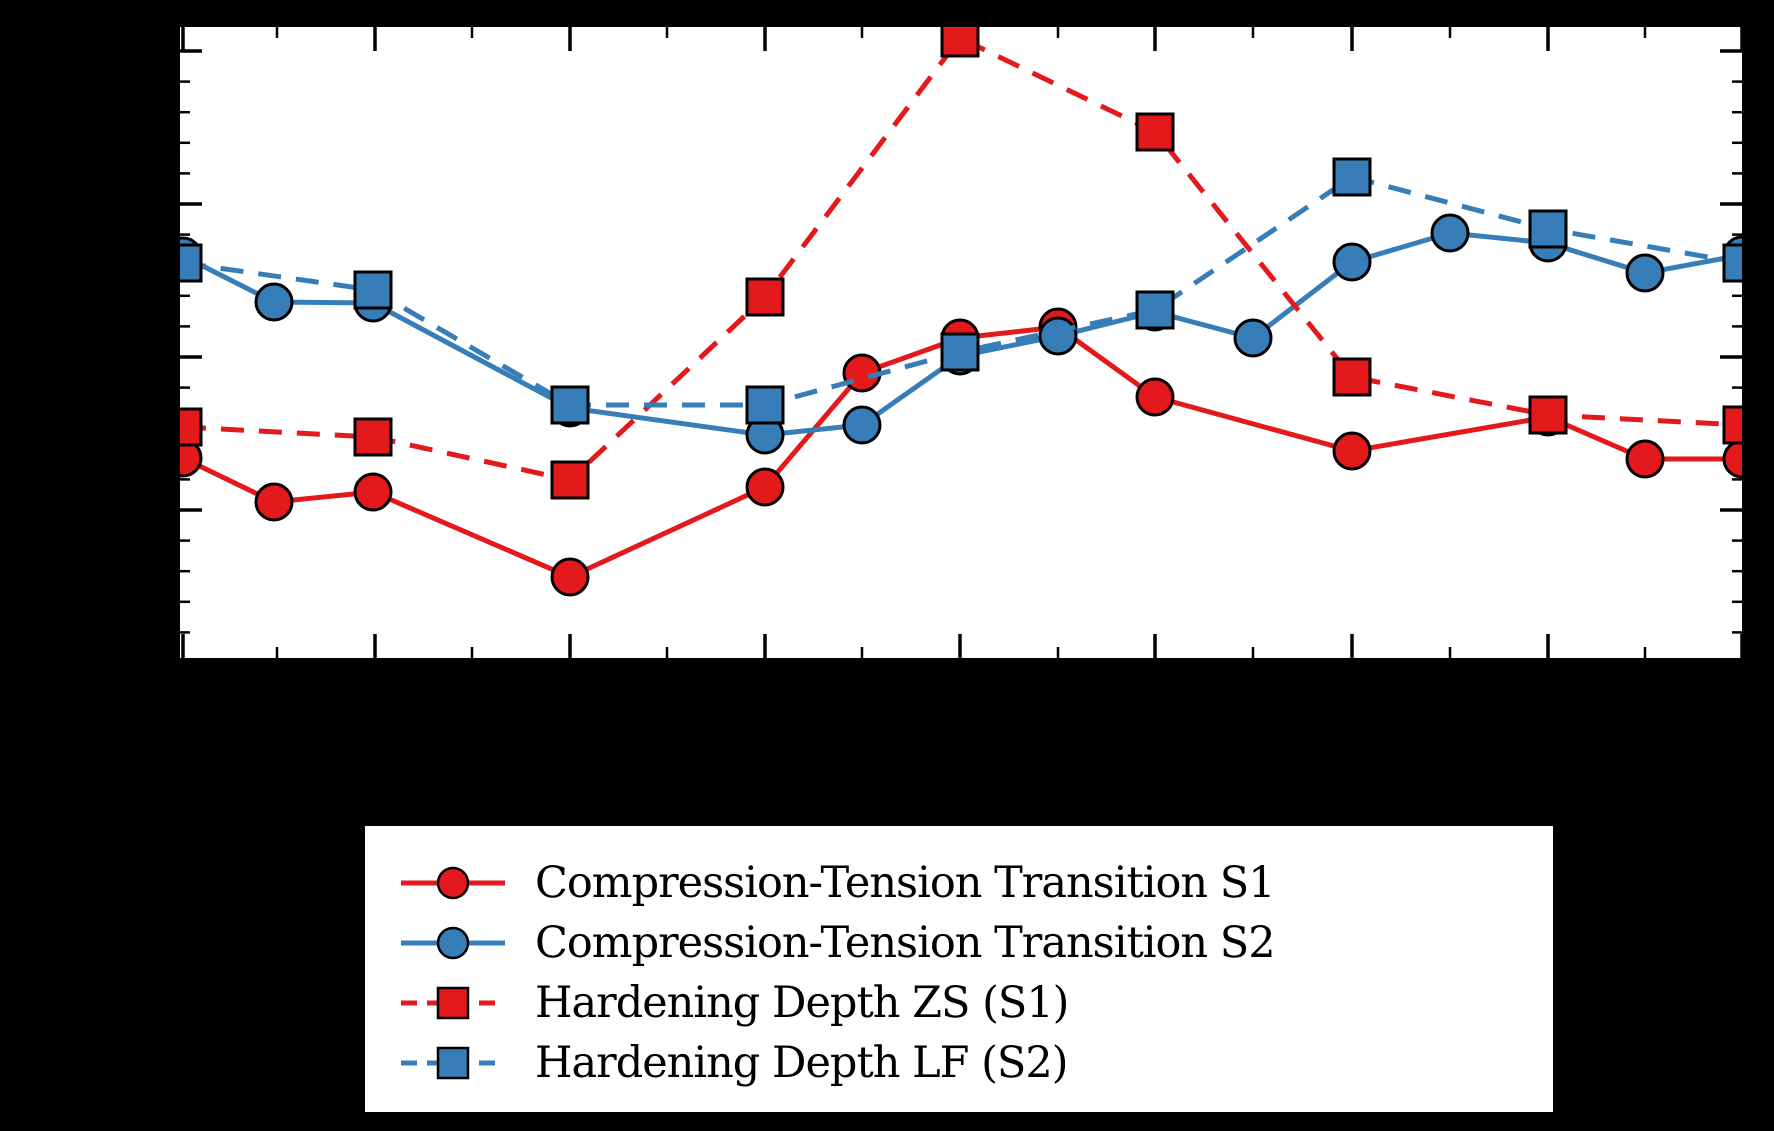 The height and width of the screenshot is (1131, 1774). Describe the element at coordinates (453, 1063) in the screenshot. I see `legend-sample-dashed-square-blue` at that location.